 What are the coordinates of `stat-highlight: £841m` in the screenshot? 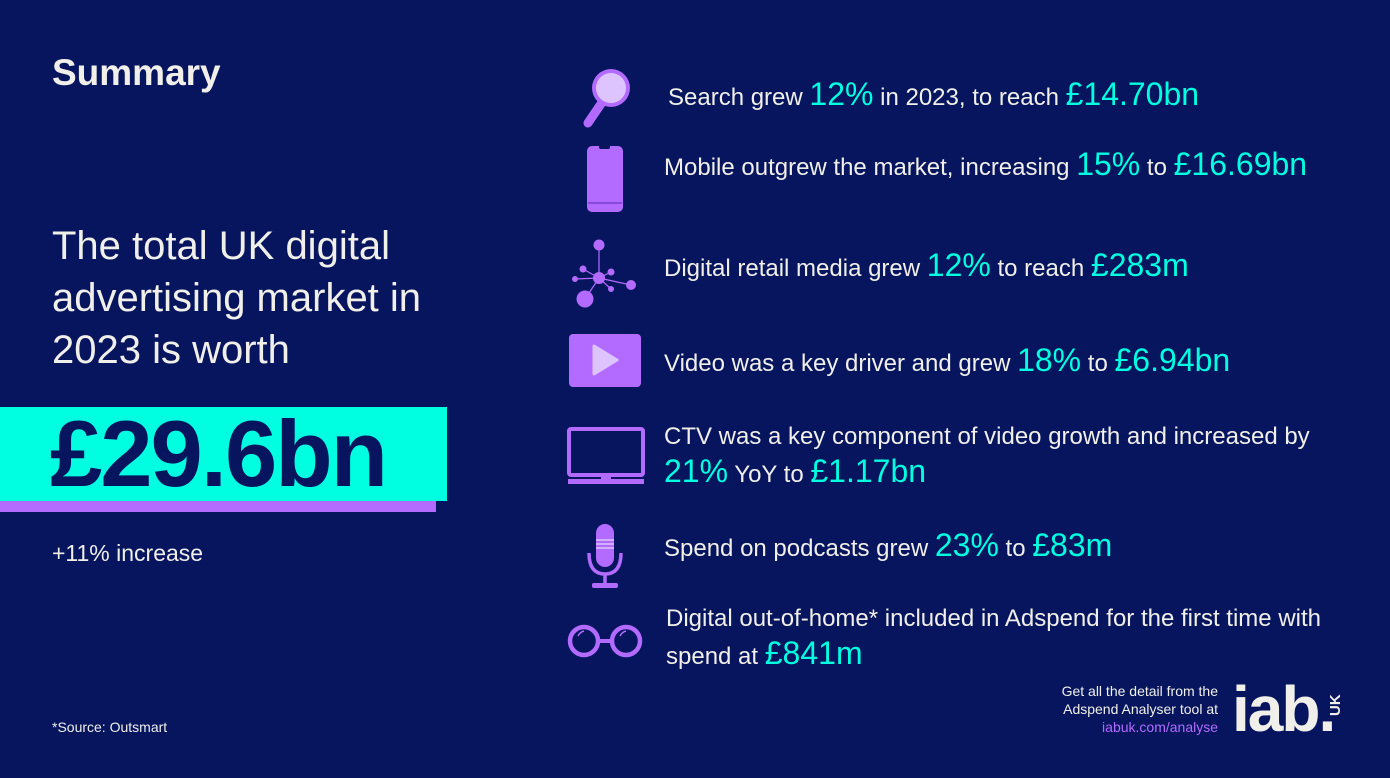 It's located at (813, 653).